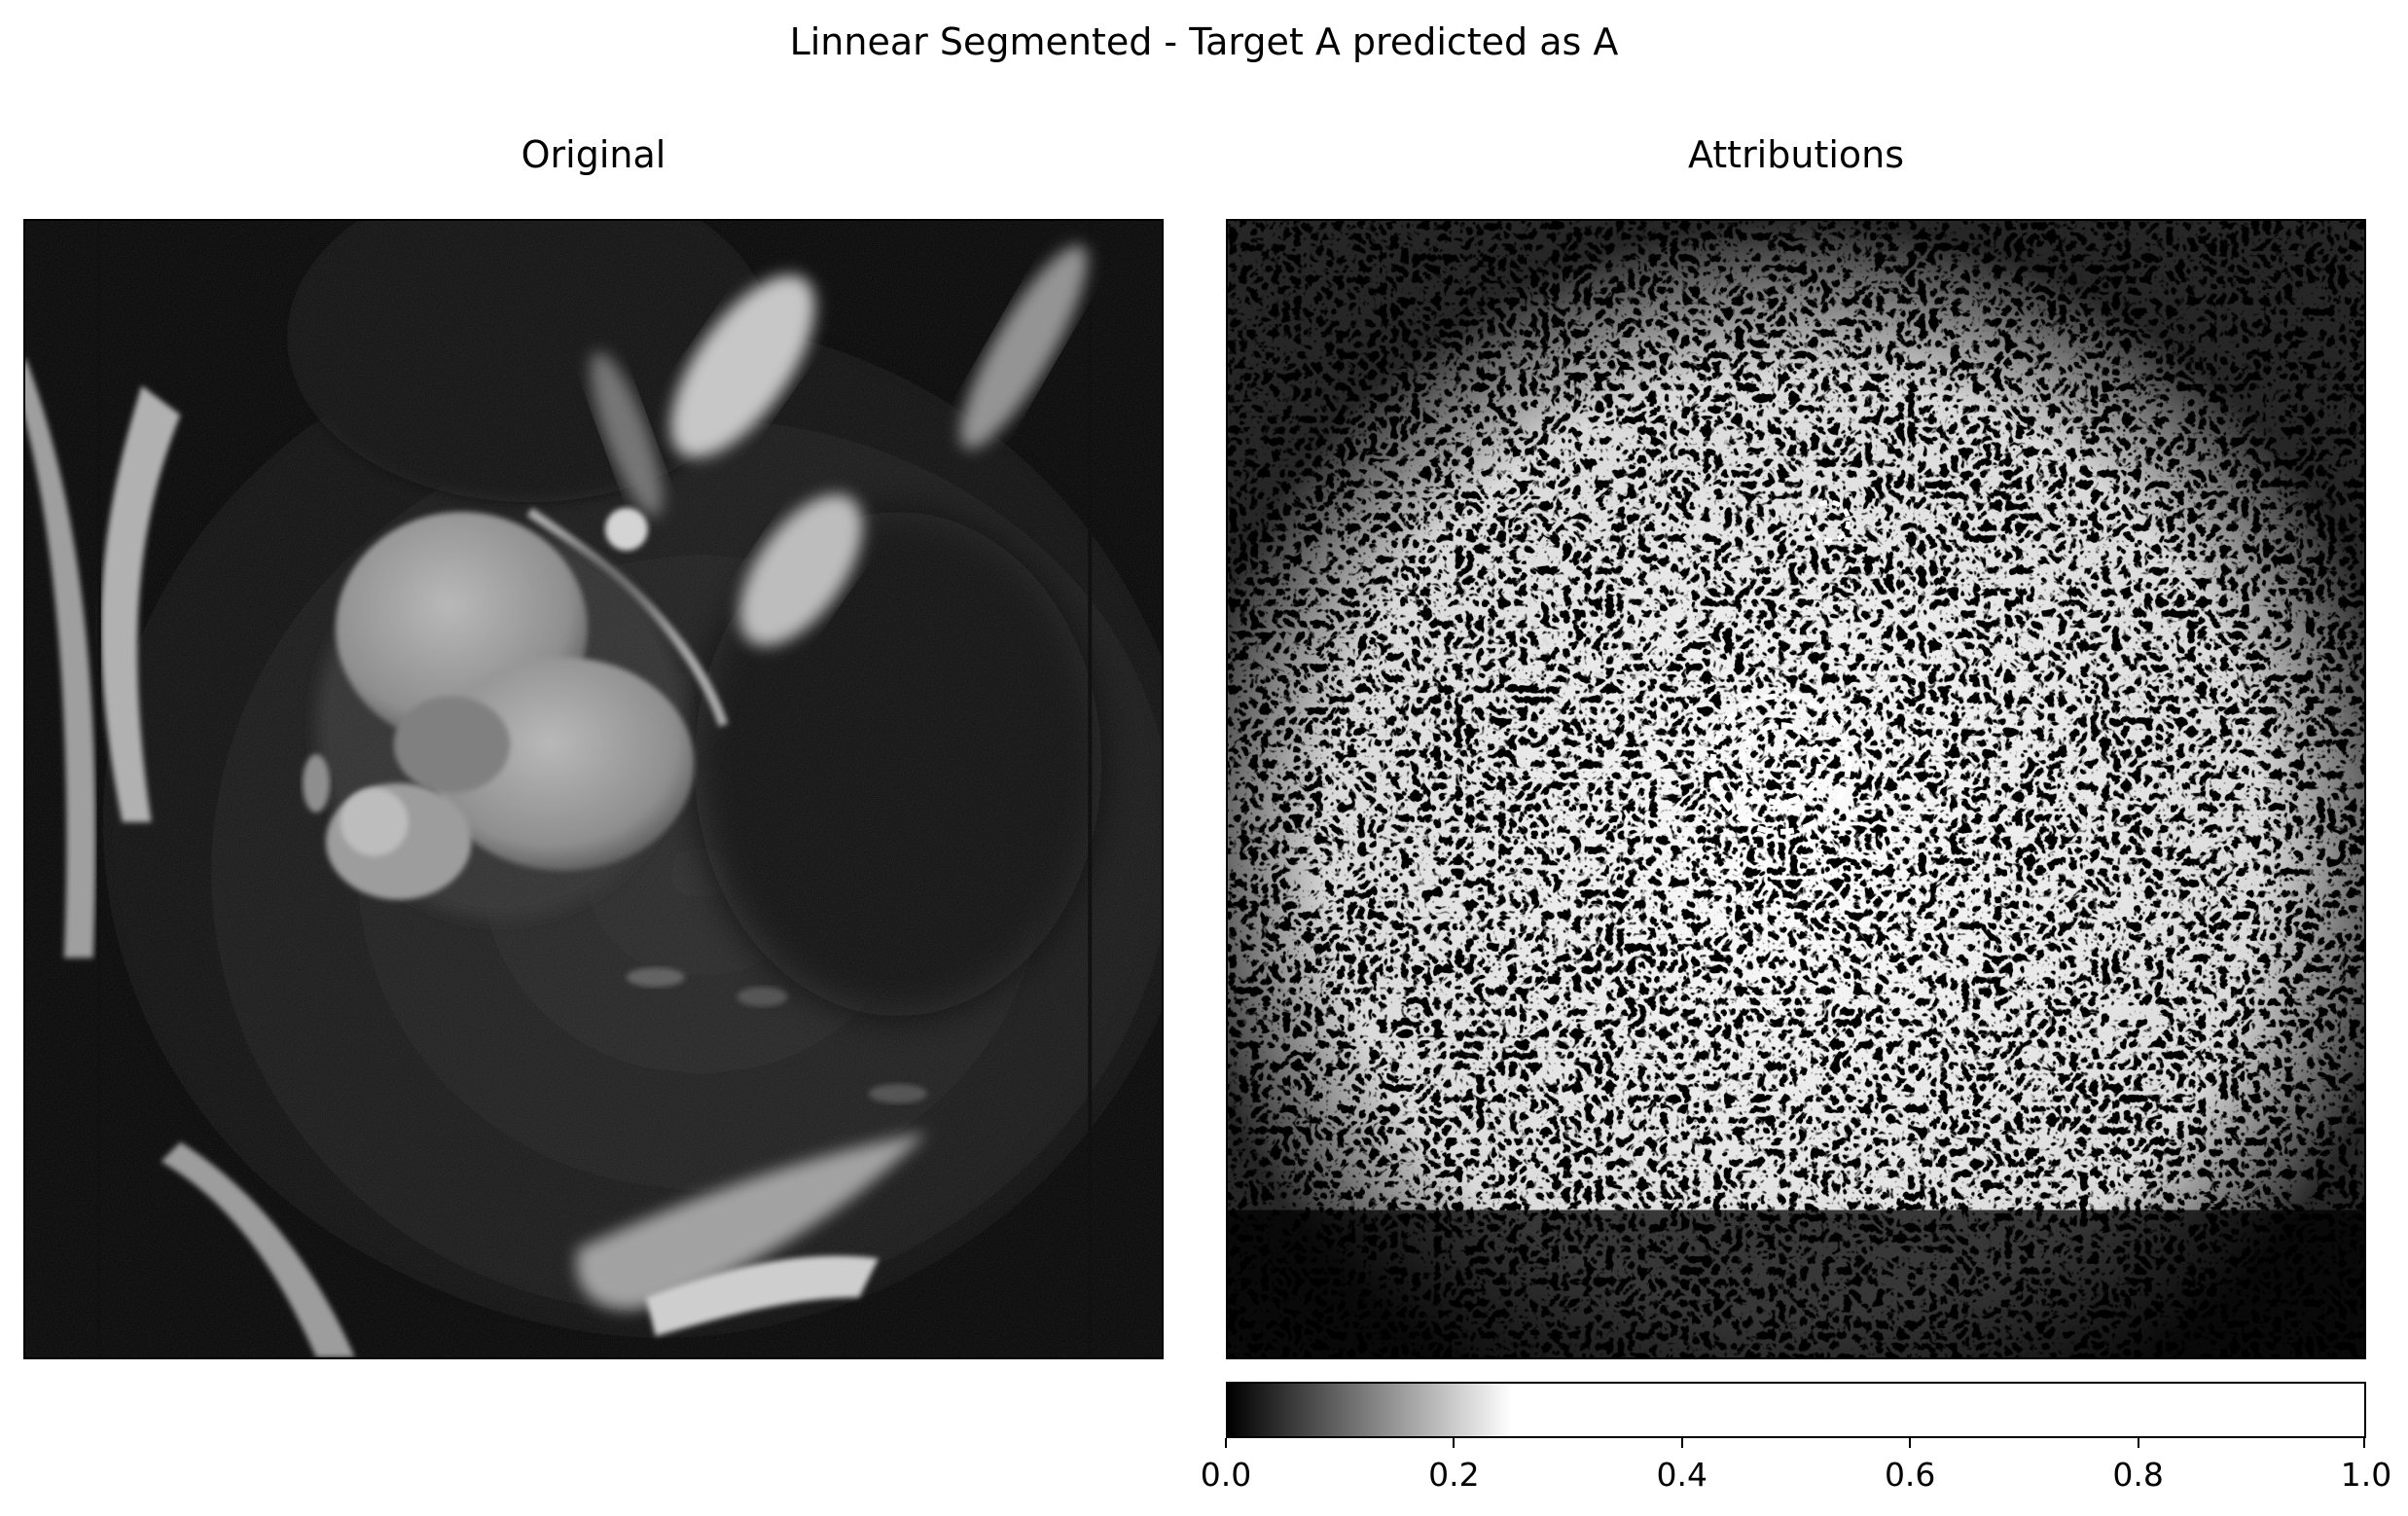 Image resolution: width=2408 pixels, height=1516 pixels. Describe the element at coordinates (1226, 1475) in the screenshot. I see `colorbar-tick-label: 0.0` at that location.